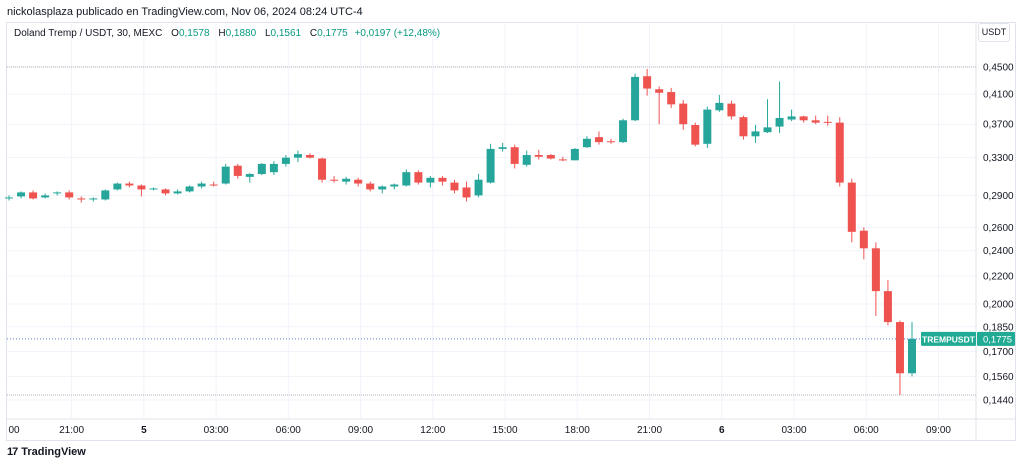 The image size is (1024, 467). What do you see at coordinates (144, 430) in the screenshot?
I see `time-tick-label: 5` at bounding box center [144, 430].